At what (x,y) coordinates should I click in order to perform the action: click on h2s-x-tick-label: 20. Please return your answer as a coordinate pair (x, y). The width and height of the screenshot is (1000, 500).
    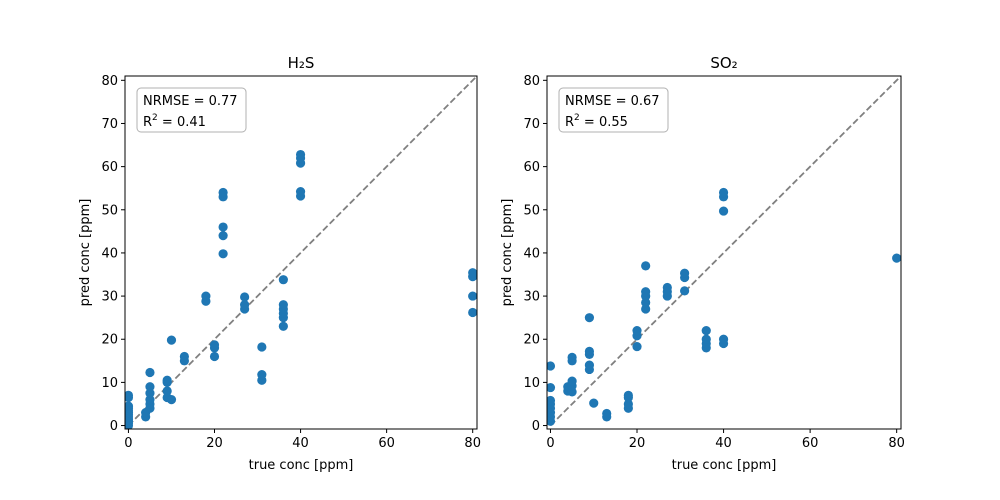
    Looking at the image, I should click on (214, 443).